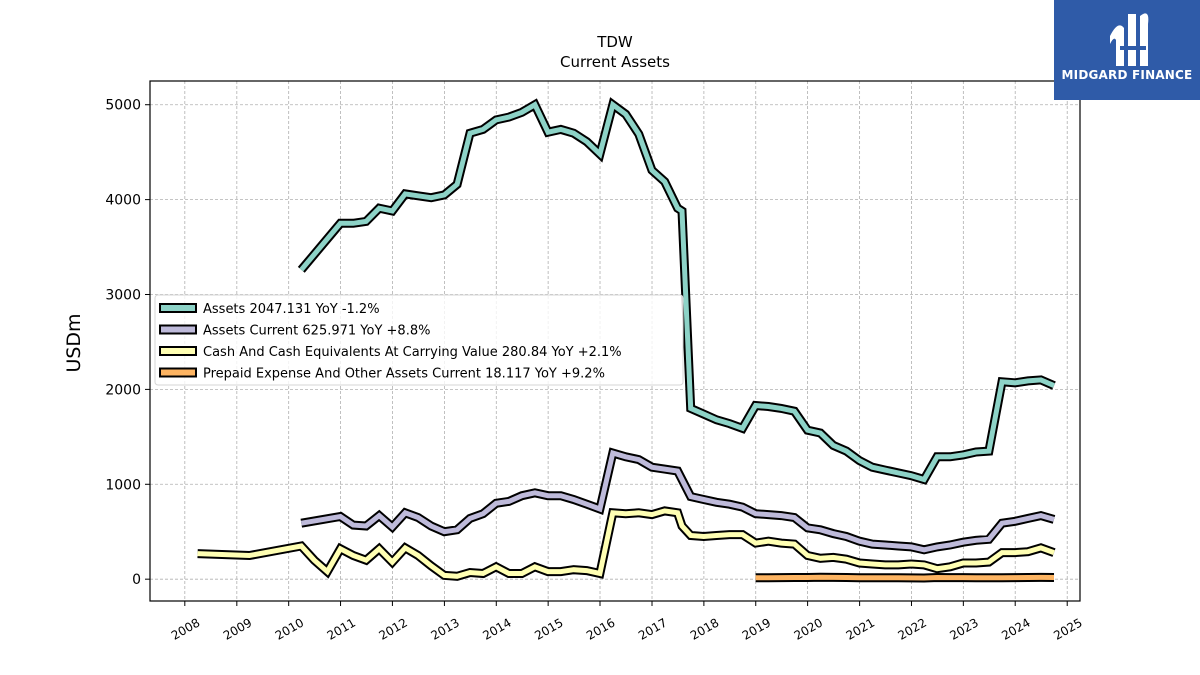 The width and height of the screenshot is (1200, 675). Describe the element at coordinates (123, 390) in the screenshot. I see `y-tick-label: 2000` at that location.